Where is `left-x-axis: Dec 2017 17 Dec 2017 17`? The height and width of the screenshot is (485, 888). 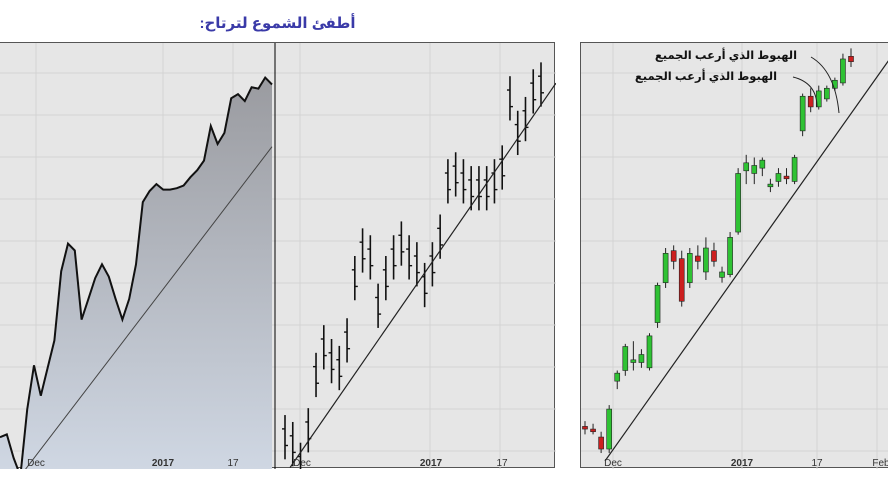 left-x-axis: Dec 2017 17 Dec 2017 17 is located at coordinates (267, 463).